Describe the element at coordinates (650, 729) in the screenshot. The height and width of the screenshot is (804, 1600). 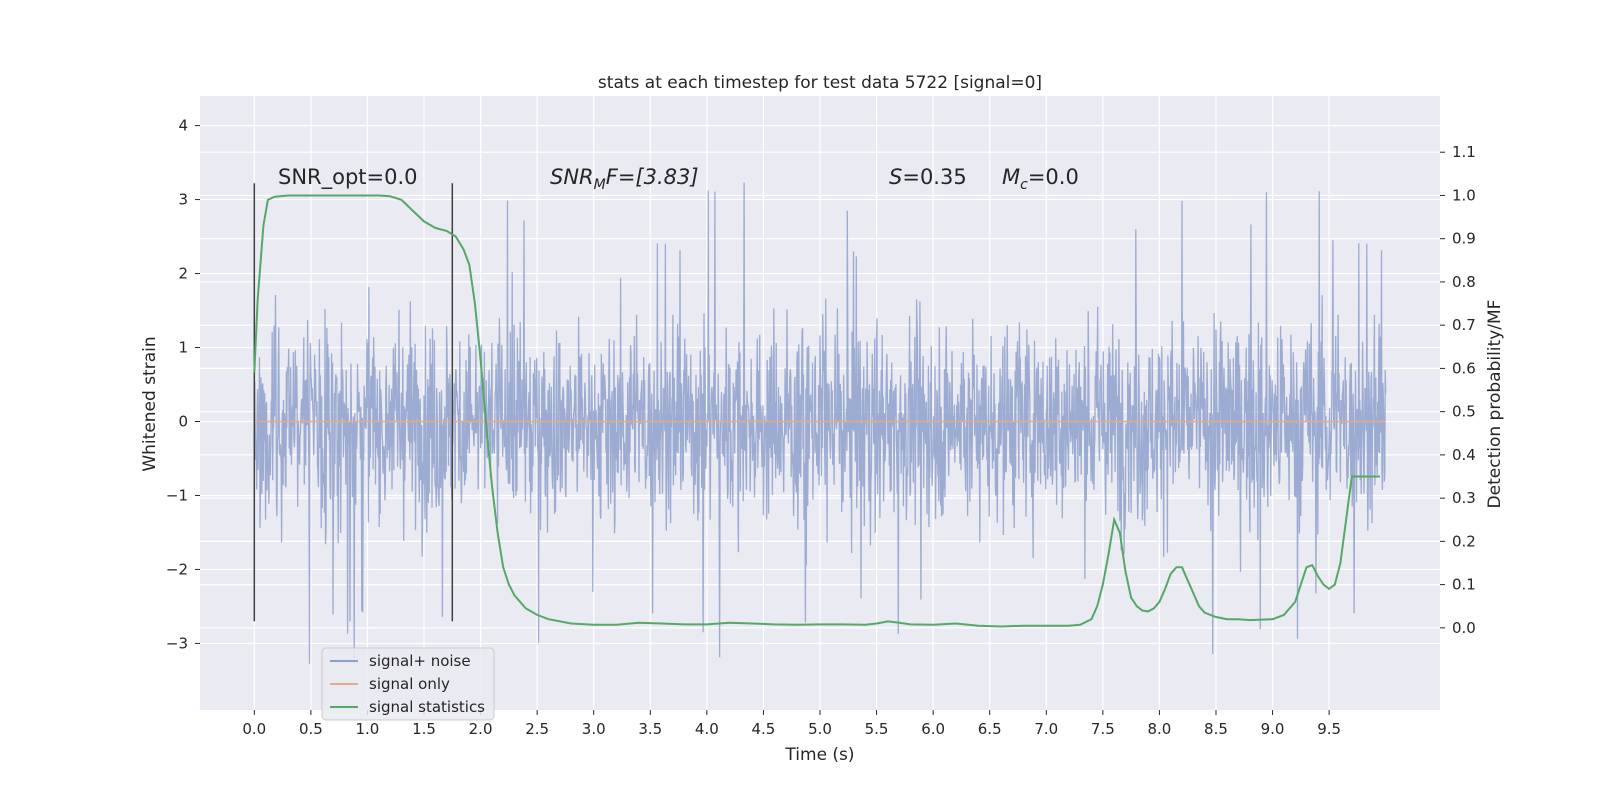
I see `x-tick-label: 3.5` at that location.